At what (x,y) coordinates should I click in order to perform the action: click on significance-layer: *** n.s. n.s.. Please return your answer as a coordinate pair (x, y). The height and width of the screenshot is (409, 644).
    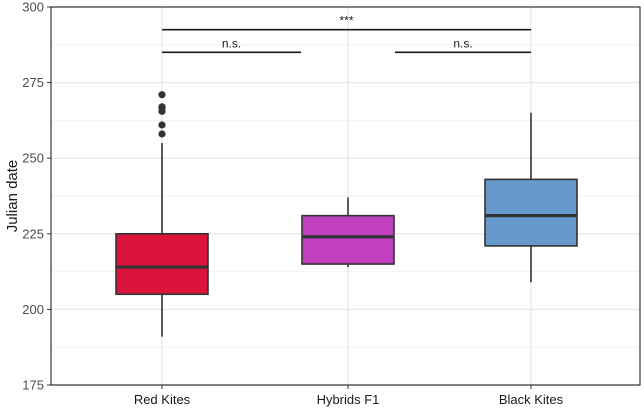
    Looking at the image, I should click on (346, 34).